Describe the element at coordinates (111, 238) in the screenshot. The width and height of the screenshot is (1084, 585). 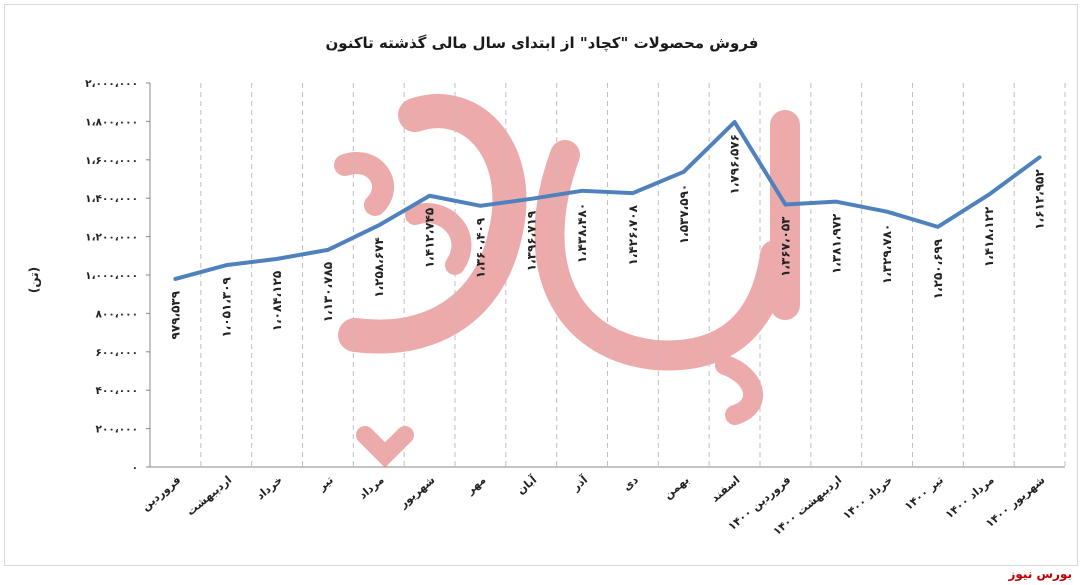
I see `y-tick-label: ۱،۲۰۰،۰۰۰` at that location.